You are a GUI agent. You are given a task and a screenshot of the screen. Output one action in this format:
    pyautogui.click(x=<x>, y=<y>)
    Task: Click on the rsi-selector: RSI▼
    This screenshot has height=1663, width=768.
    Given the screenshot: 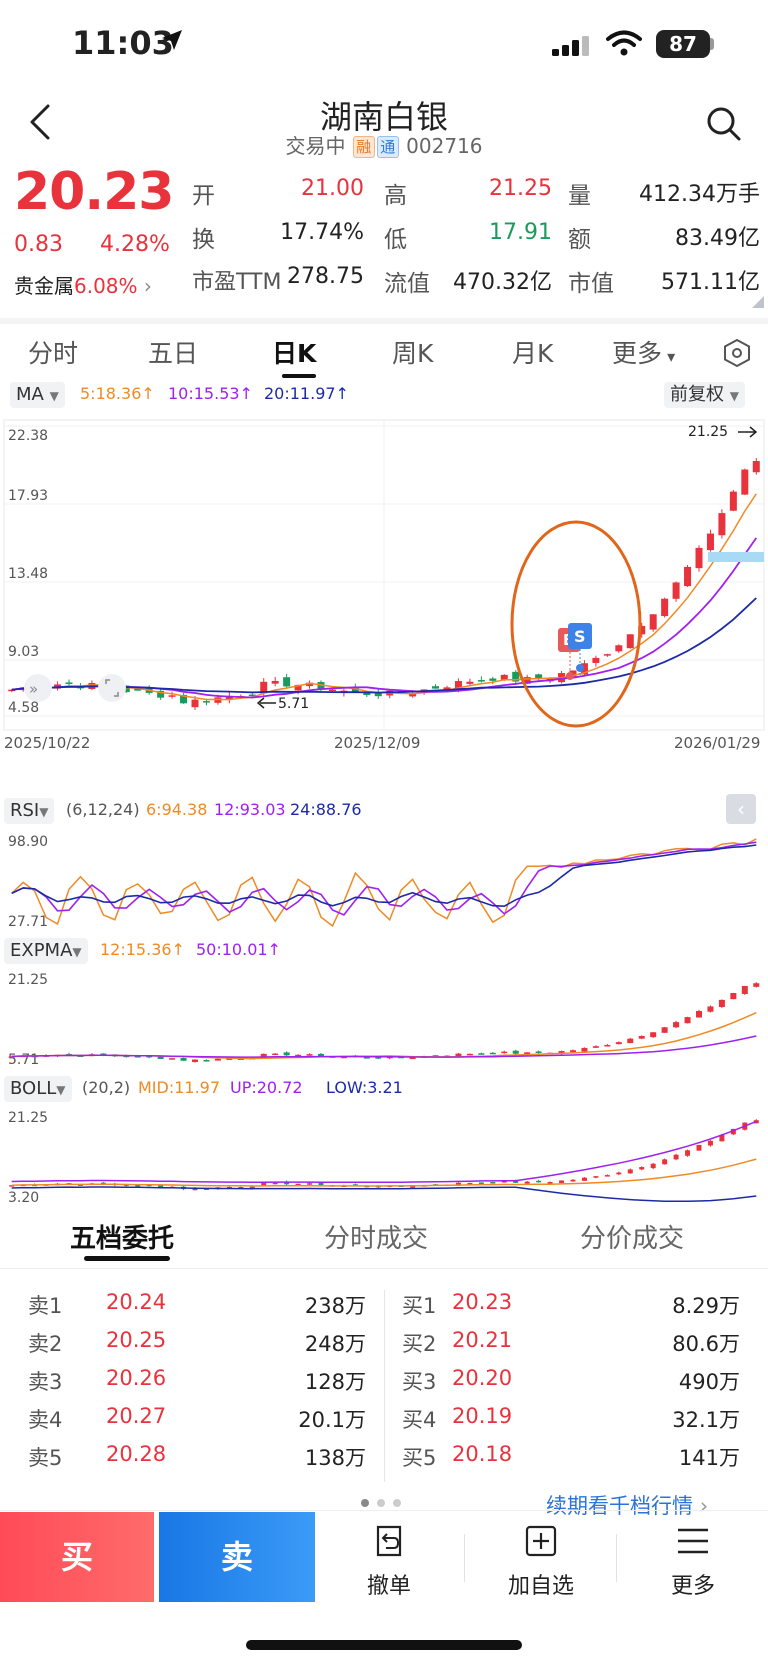 What is the action you would take?
    pyautogui.click(x=29, y=811)
    